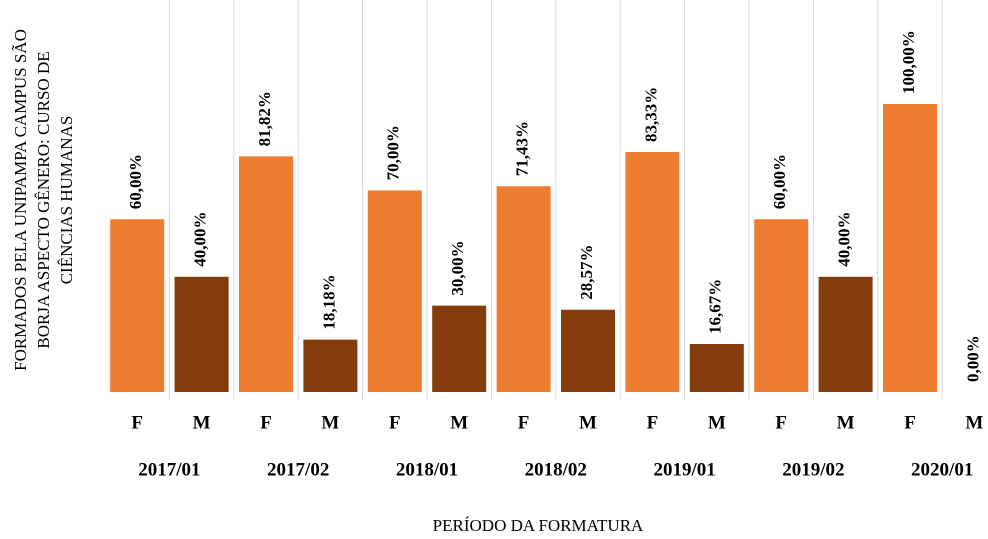 This screenshot has width=988, height=539. I want to click on data-label: 70,00%, so click(393, 152).